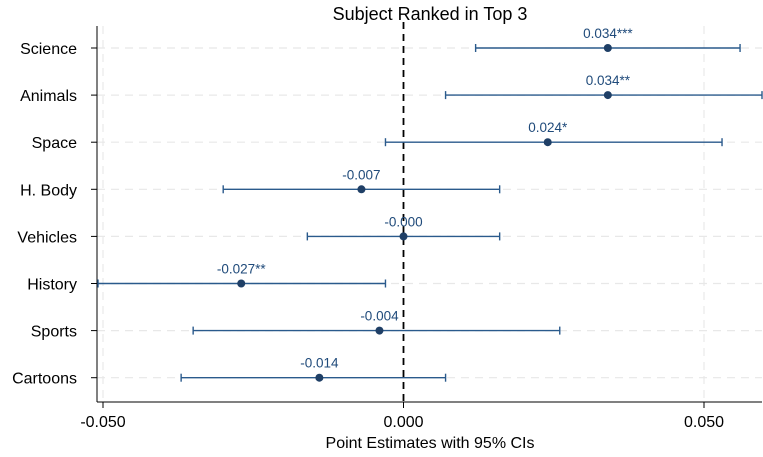 This screenshot has width=763, height=457. Describe the element at coordinates (403, 422) in the screenshot. I see `x-tick-label: 0.000` at that location.